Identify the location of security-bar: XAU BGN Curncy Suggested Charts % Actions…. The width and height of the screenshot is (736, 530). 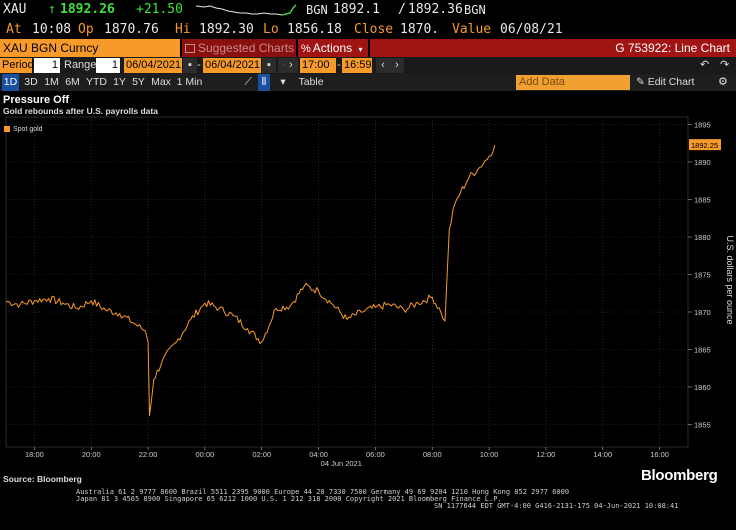
(368, 48).